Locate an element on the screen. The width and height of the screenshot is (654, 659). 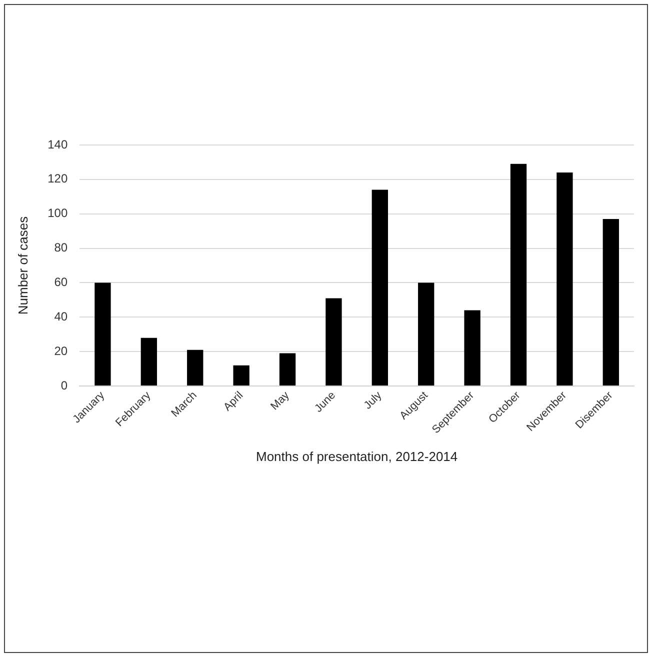
y-tick-label: 60 is located at coordinates (61, 282).